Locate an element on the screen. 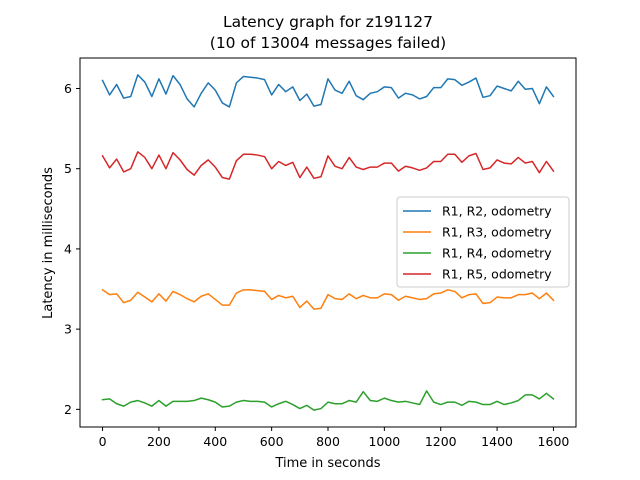 This screenshot has height=480, width=640. chart-title: Latency graph for z191127 is located at coordinates (328, 22).